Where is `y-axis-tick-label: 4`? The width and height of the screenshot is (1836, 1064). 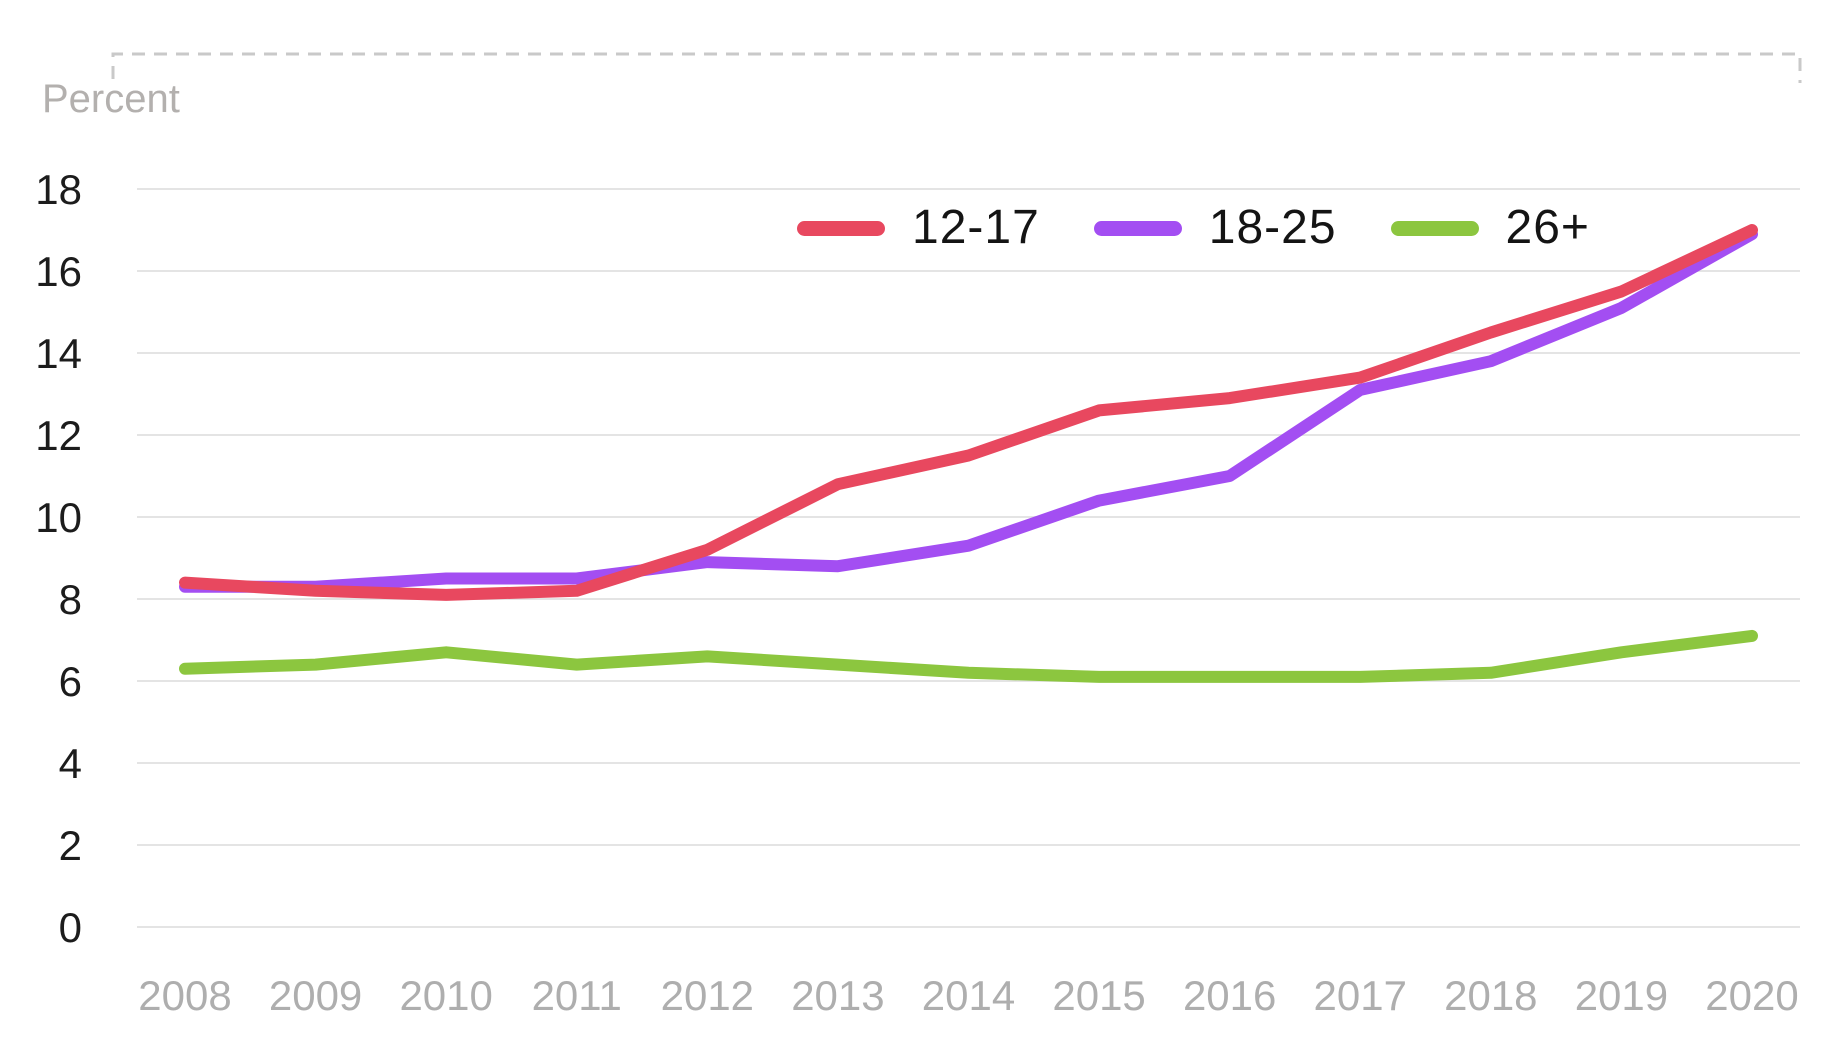
y-axis-tick-label: 4 is located at coordinates (70, 763).